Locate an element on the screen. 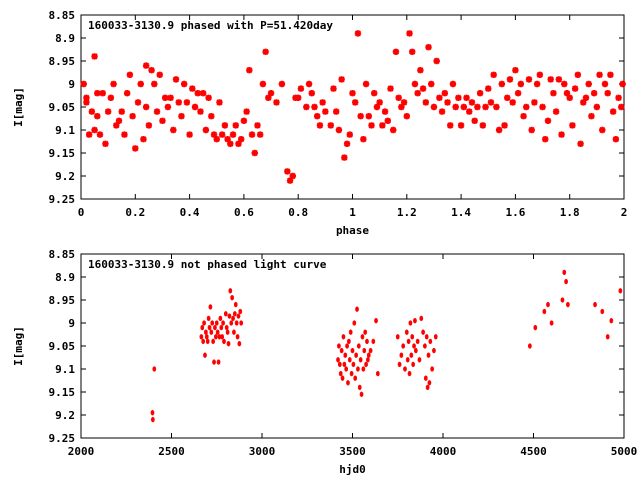  chart-title: 160033-3130.9 not phased light curve is located at coordinates (207, 264).